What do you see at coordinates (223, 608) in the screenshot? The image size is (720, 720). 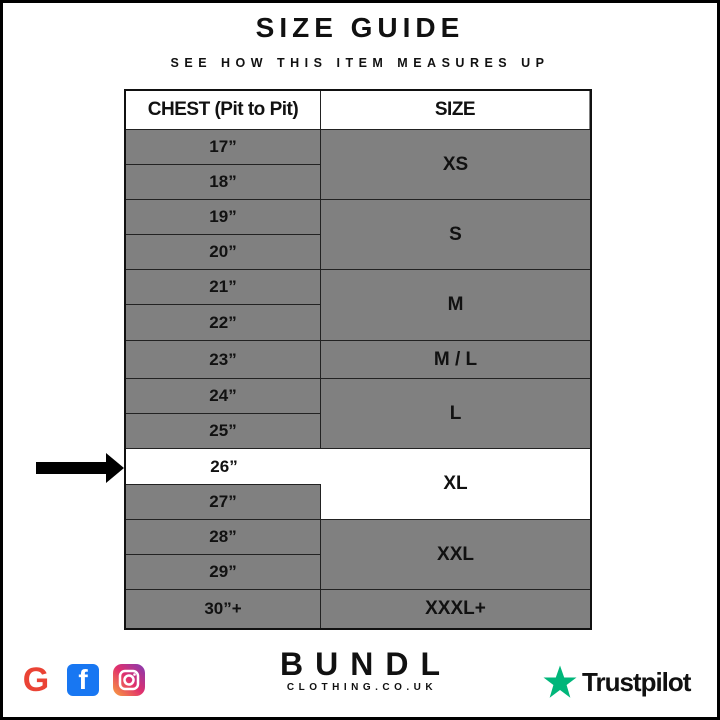 I see `chest-cell: 30”+` at bounding box center [223, 608].